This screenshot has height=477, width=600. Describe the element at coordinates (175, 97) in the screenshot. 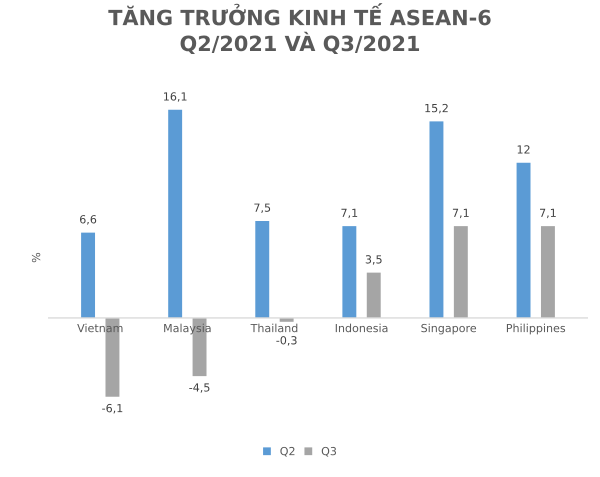

I see `data-label: 16,1` at that location.